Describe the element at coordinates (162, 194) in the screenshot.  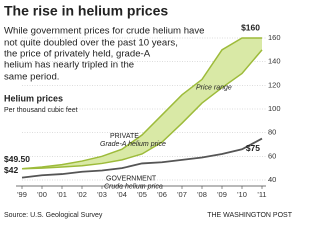
I see `x-tick-label: '06` at that location.